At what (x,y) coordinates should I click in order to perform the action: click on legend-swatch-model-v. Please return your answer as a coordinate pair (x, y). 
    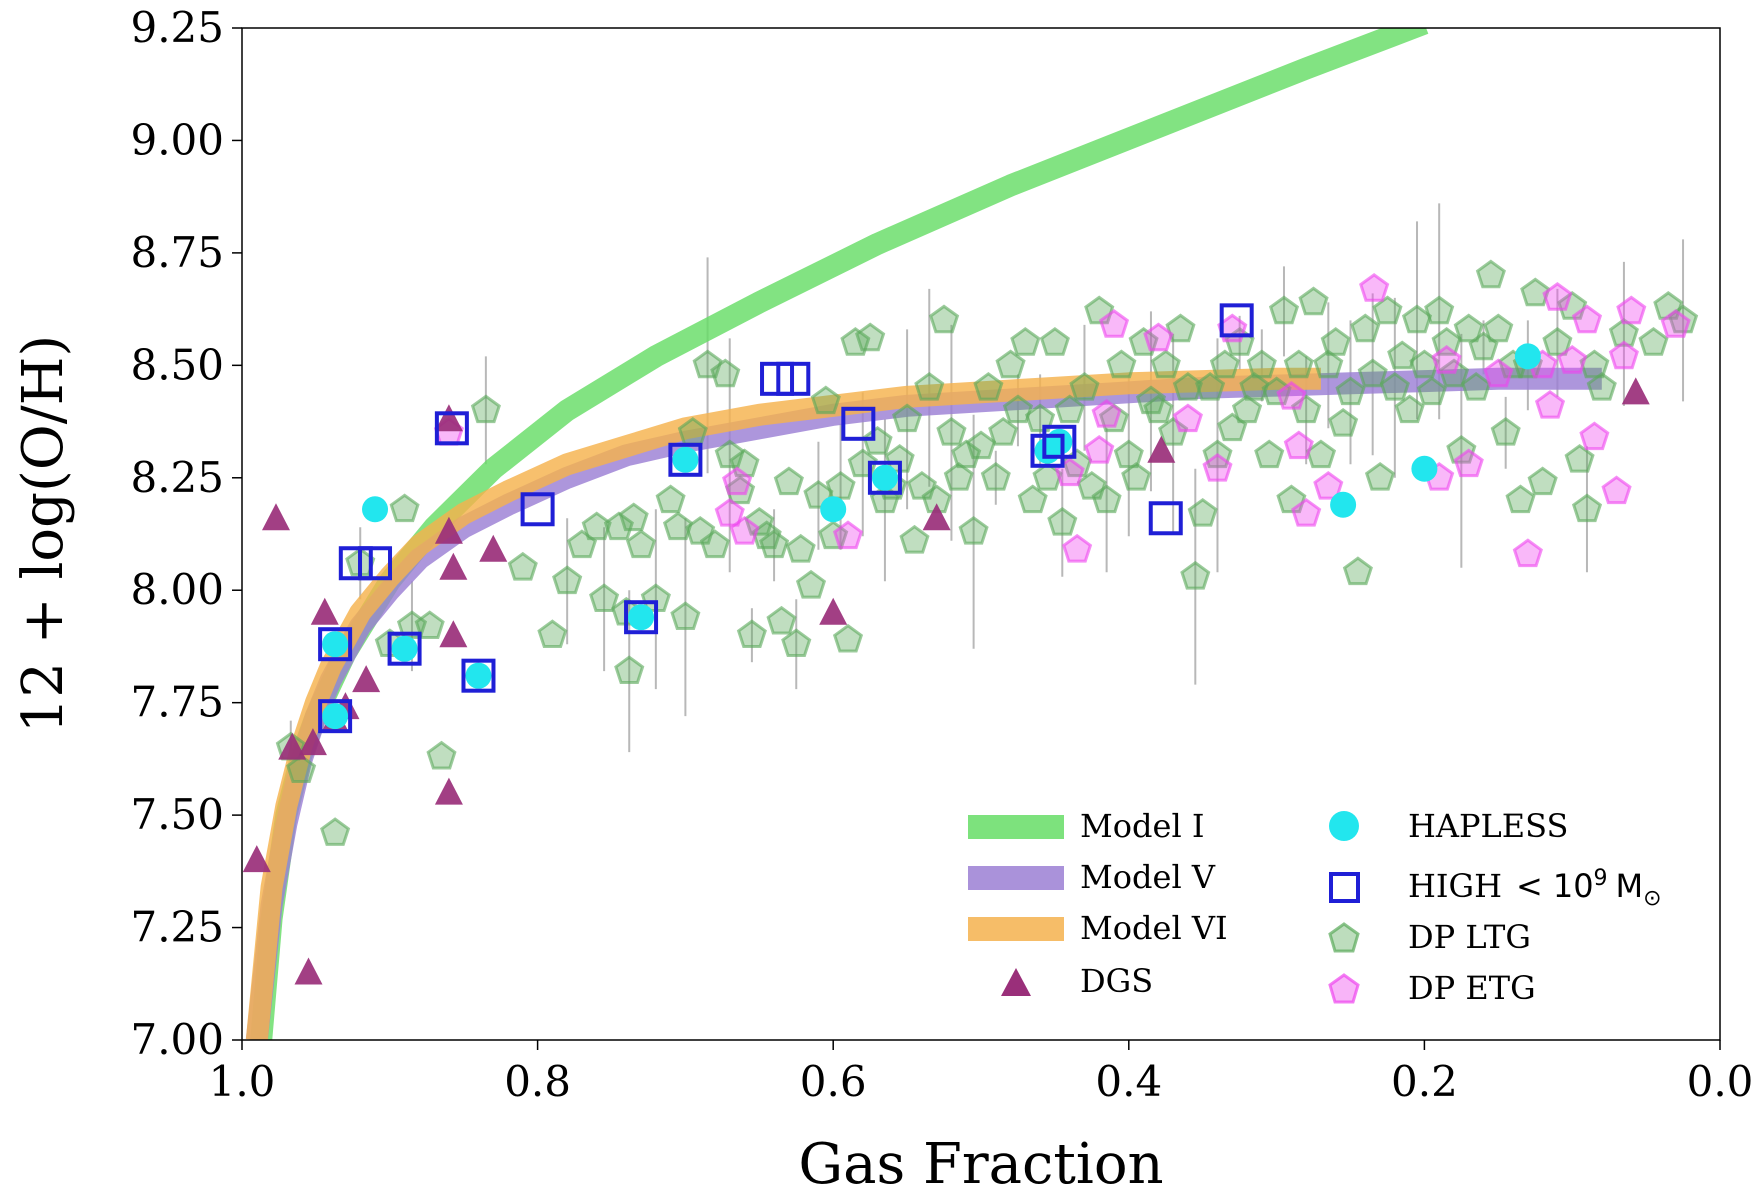
    Looking at the image, I should click on (1016, 878).